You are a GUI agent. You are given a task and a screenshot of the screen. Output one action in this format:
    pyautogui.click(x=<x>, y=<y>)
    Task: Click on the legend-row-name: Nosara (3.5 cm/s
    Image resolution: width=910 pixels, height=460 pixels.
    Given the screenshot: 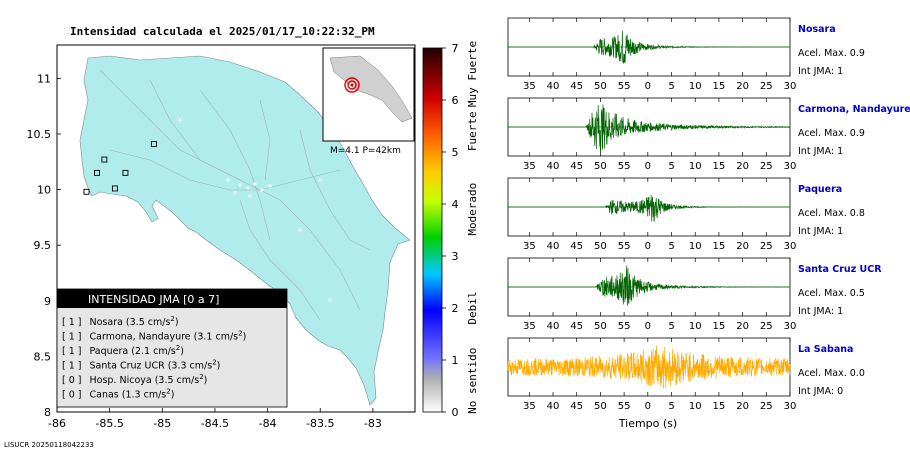 What is the action you would take?
    pyautogui.click(x=130, y=322)
    